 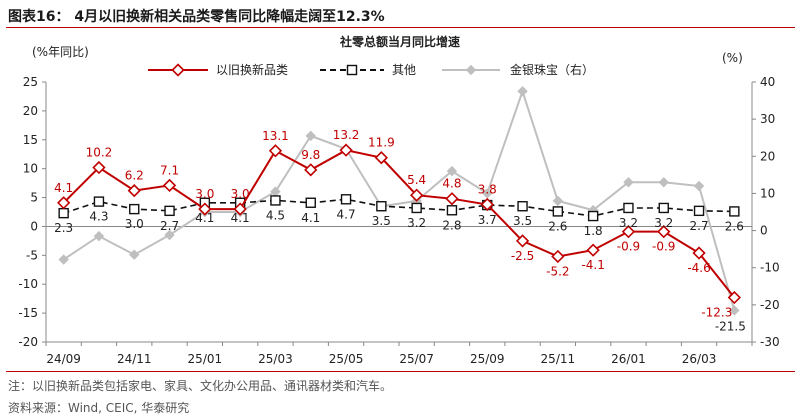 I want to click on x-tick-label: 25/01, so click(x=205, y=359).